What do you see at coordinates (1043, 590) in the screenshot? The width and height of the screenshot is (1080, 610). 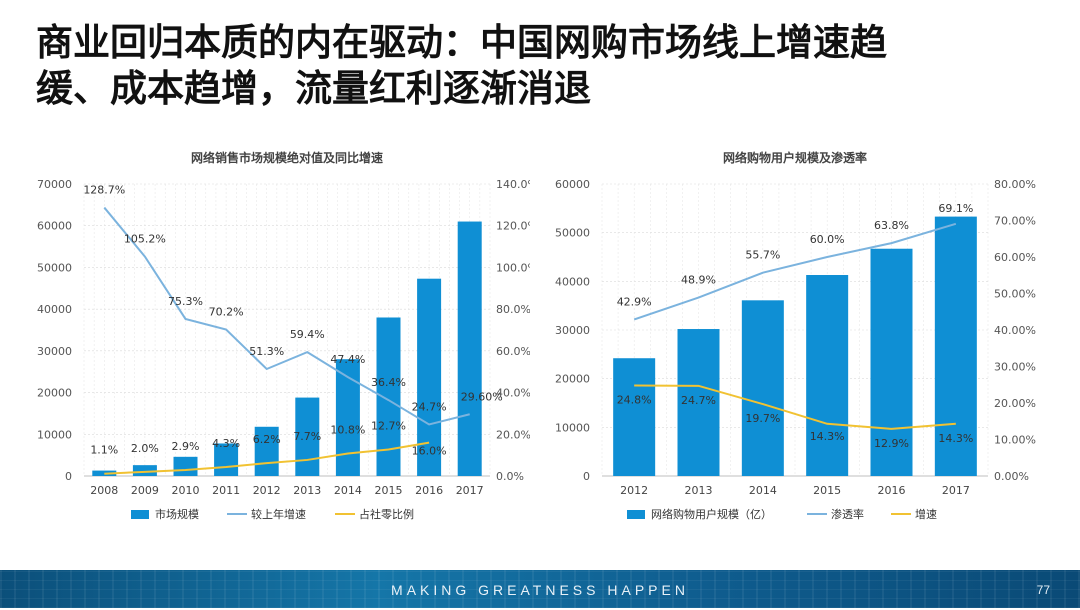 I see `page-number: 77` at bounding box center [1043, 590].